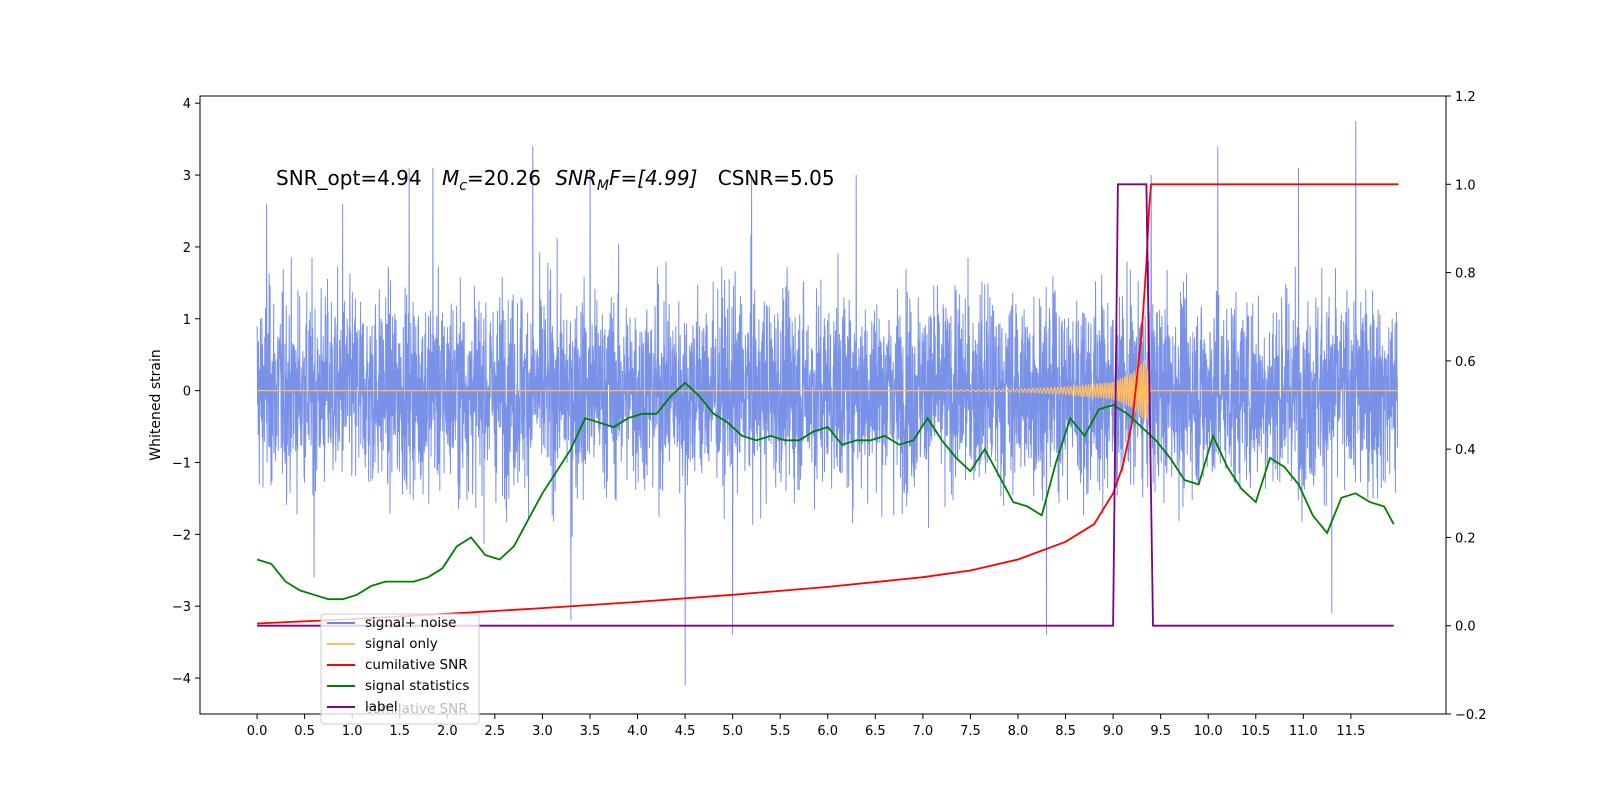 This screenshot has height=800, width=1600. Describe the element at coordinates (875, 731) in the screenshot. I see `x-tick-label: 6.5` at that location.